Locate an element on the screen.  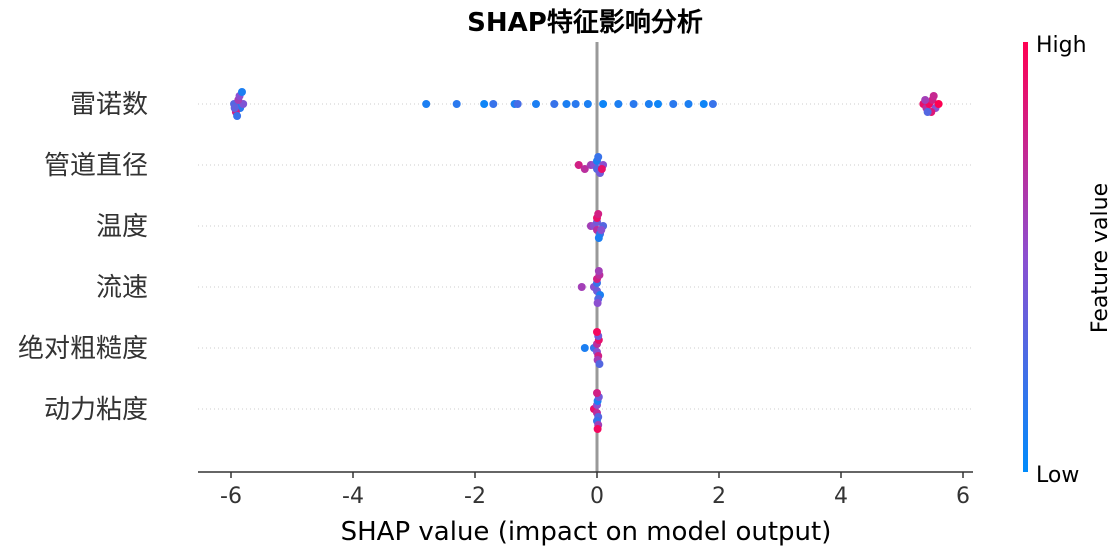
x-tick-label: 6 is located at coordinates (963, 496).